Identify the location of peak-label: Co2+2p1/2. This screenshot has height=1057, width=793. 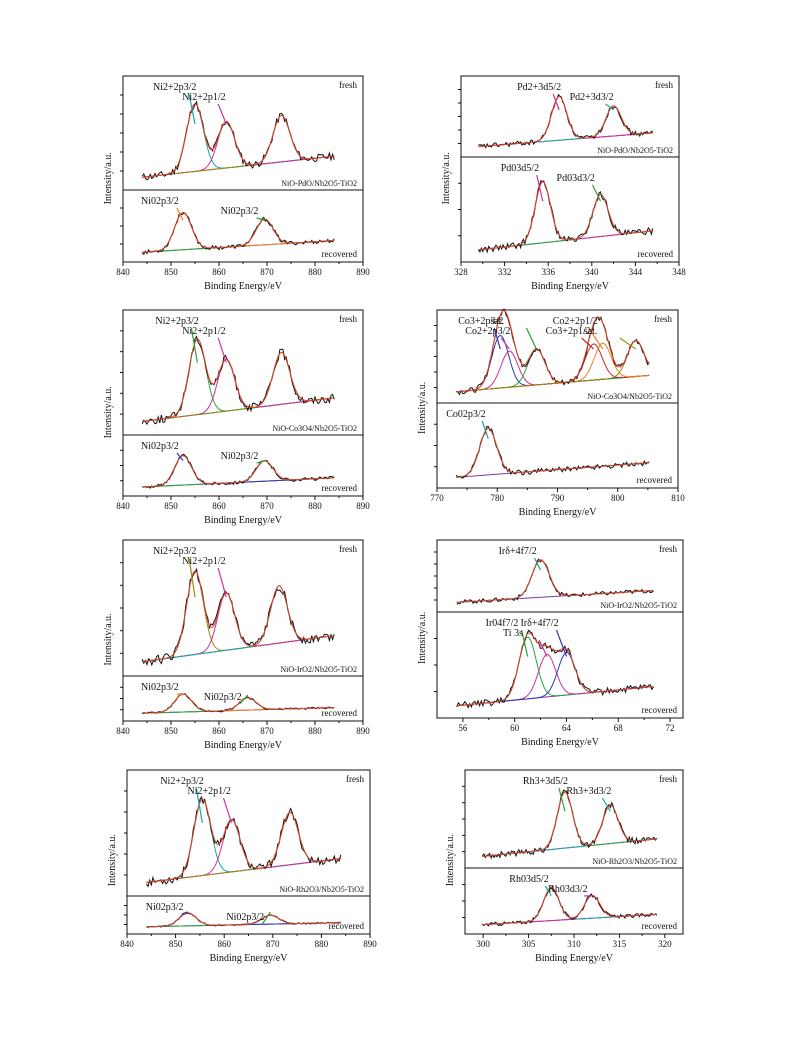
(575, 321).